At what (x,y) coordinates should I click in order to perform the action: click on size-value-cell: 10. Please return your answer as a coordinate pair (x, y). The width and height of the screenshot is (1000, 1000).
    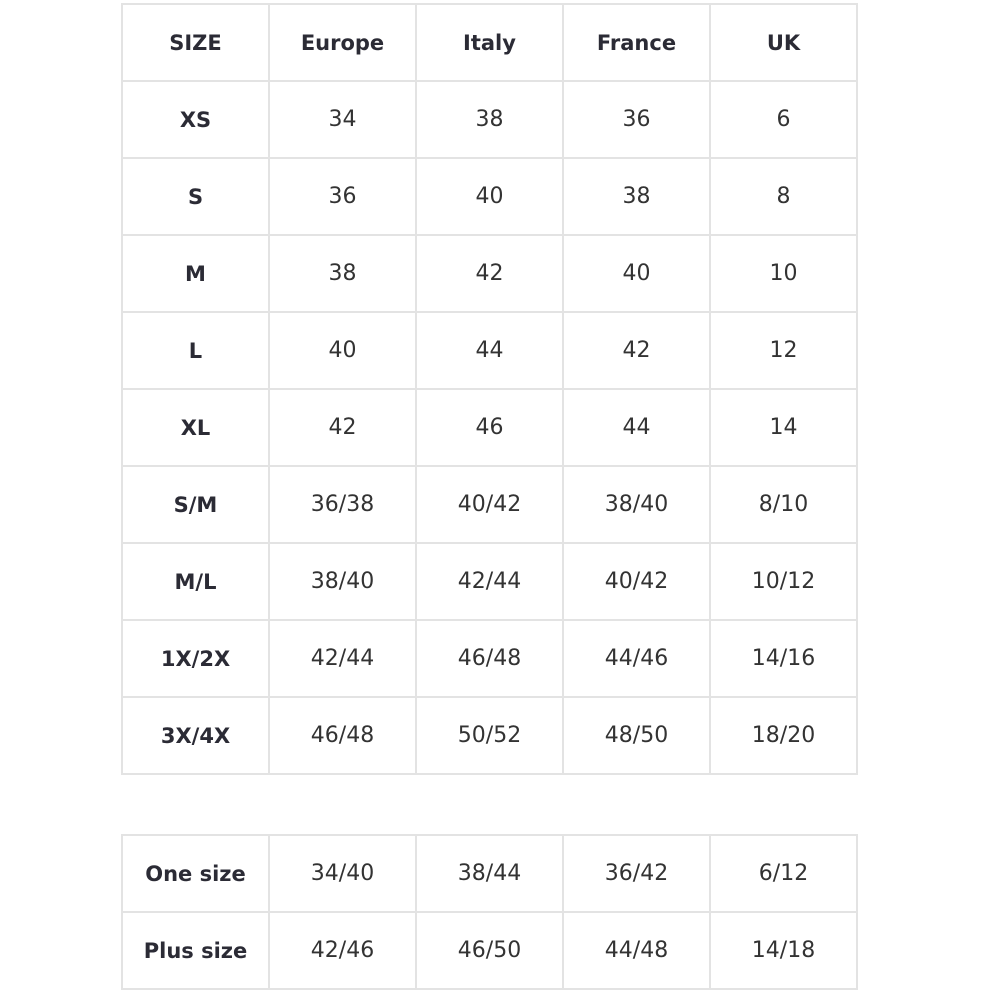
    Looking at the image, I should click on (783, 273).